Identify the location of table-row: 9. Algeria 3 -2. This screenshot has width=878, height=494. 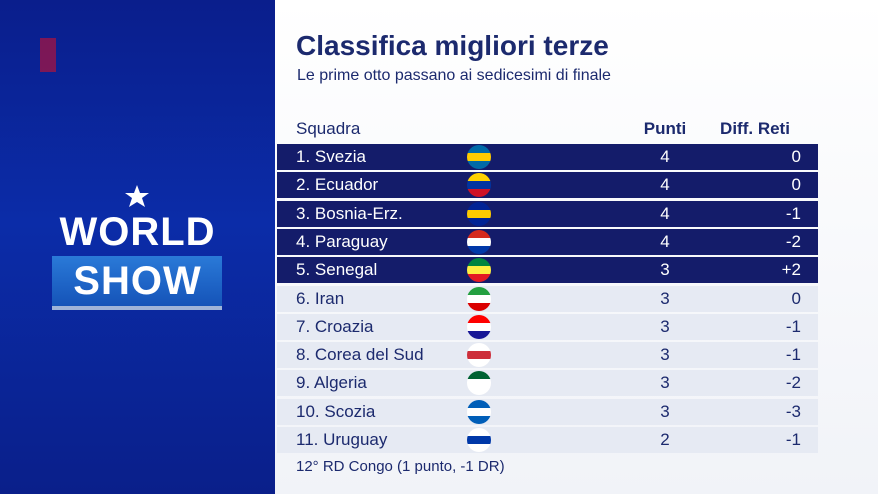
(547, 383).